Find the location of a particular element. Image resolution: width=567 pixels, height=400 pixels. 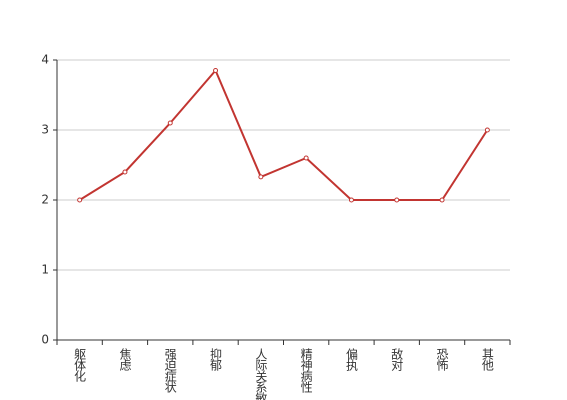

x-tick-label: 躯体化 is located at coordinates (80, 365).